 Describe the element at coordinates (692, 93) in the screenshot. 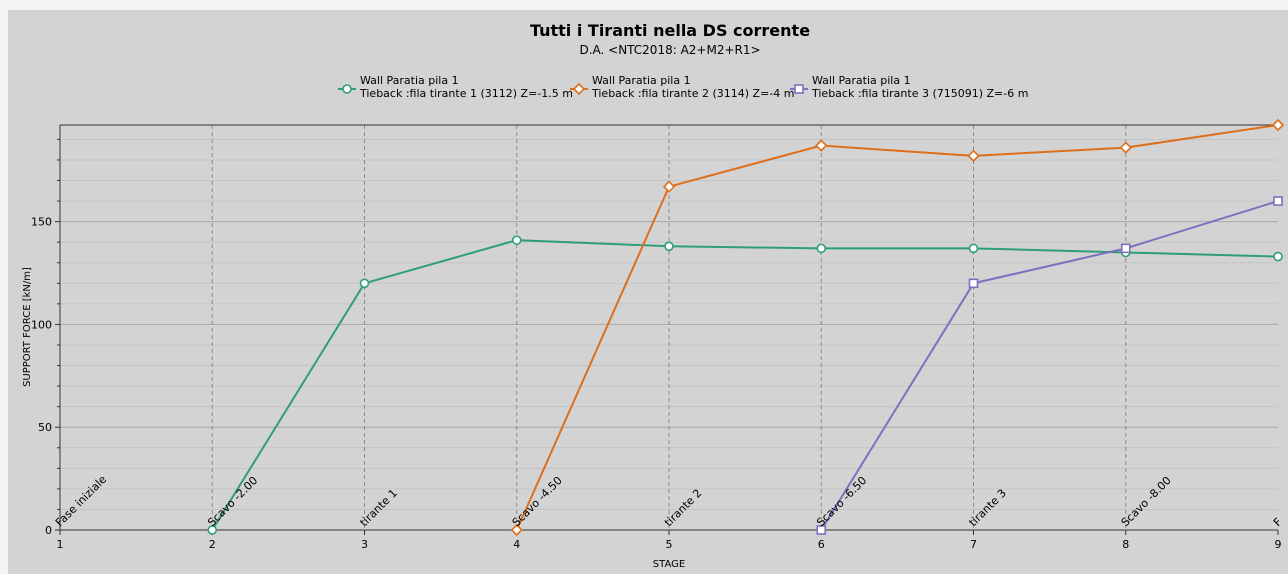

I see `legend-label-line2: Tieback :fila tirante 2 (3114) Z=-4 m` at that location.